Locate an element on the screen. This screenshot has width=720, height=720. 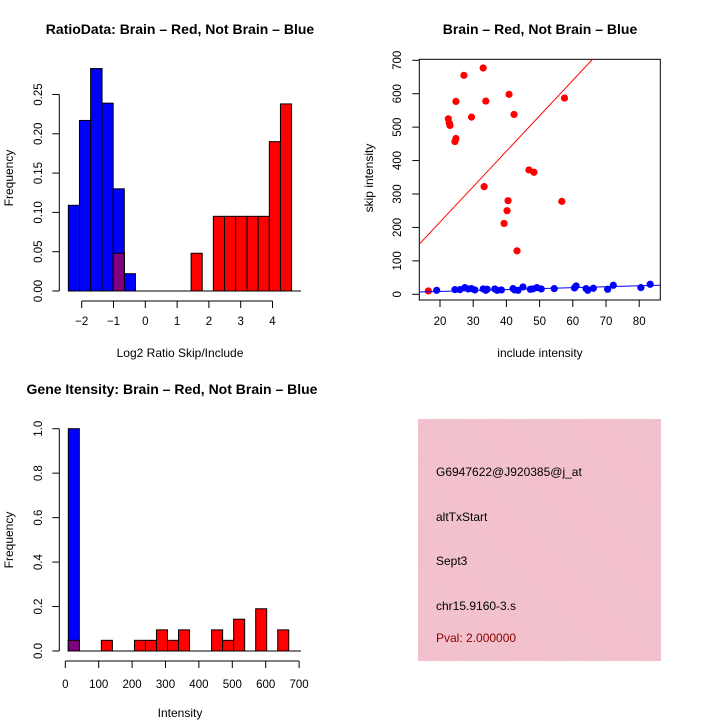
y-tick-label: 1.0 is located at coordinates (39, 429).